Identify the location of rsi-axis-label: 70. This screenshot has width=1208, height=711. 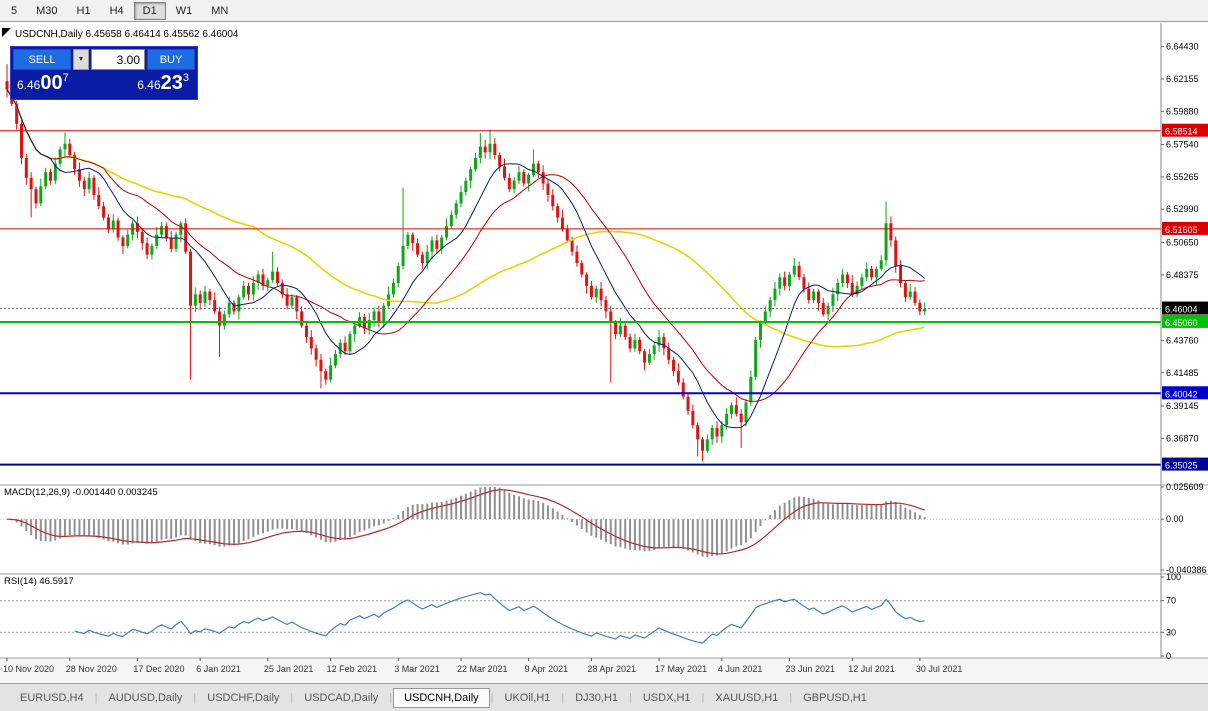
(1171, 601).